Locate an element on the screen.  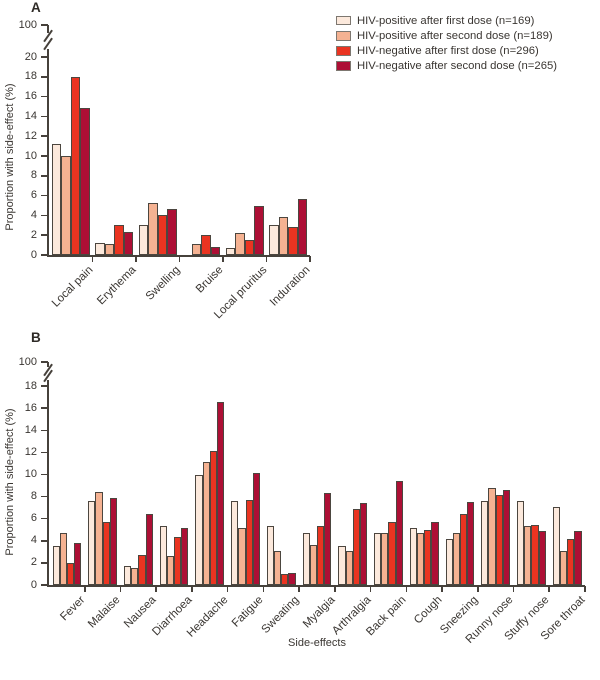
y-tick-label: 10 is located at coordinates (30, 155).